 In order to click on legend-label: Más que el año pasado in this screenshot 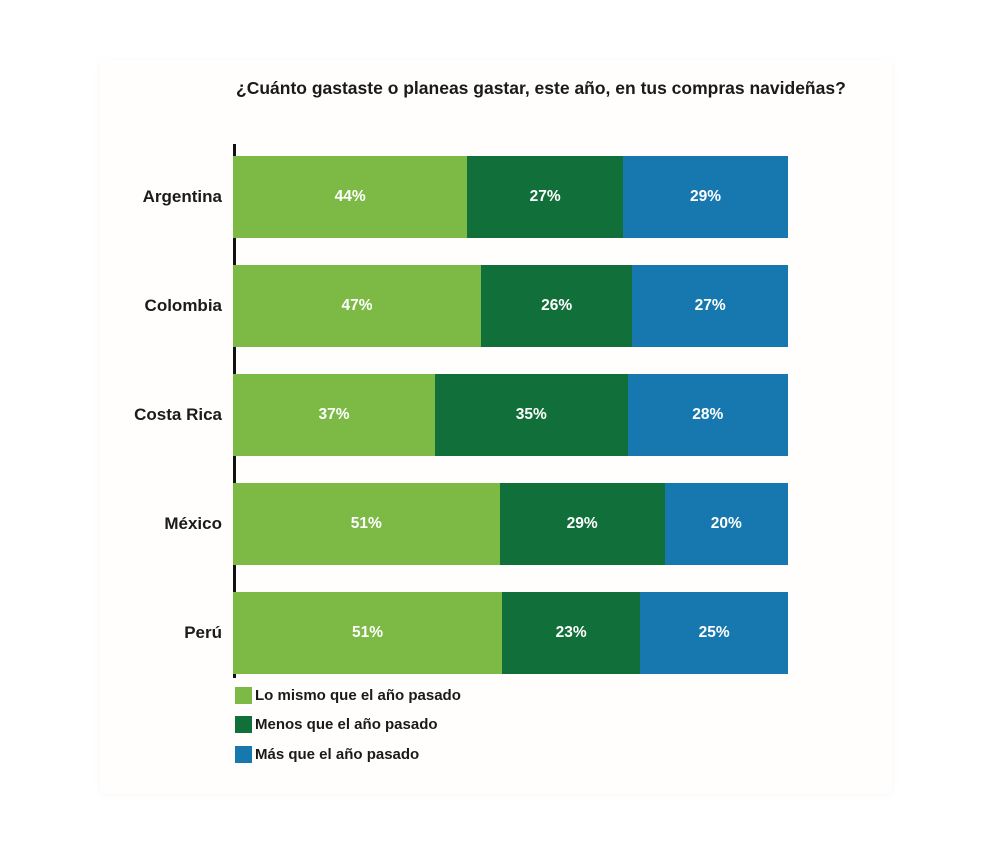, I will do `click(337, 754)`.